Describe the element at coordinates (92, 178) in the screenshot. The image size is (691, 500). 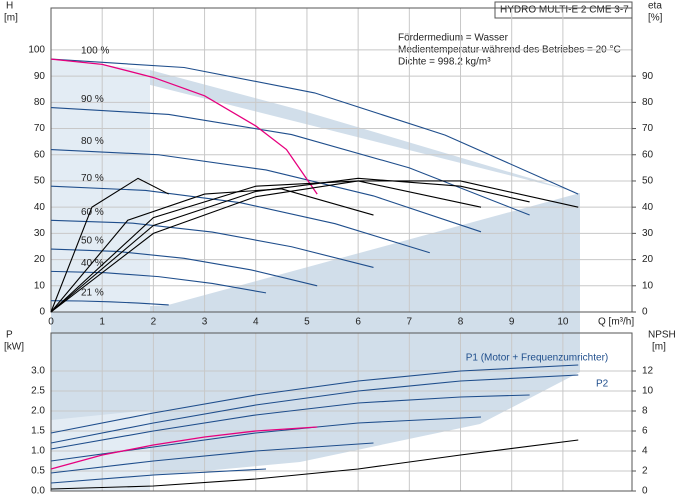
I see `curve-label: 70 %` at that location.